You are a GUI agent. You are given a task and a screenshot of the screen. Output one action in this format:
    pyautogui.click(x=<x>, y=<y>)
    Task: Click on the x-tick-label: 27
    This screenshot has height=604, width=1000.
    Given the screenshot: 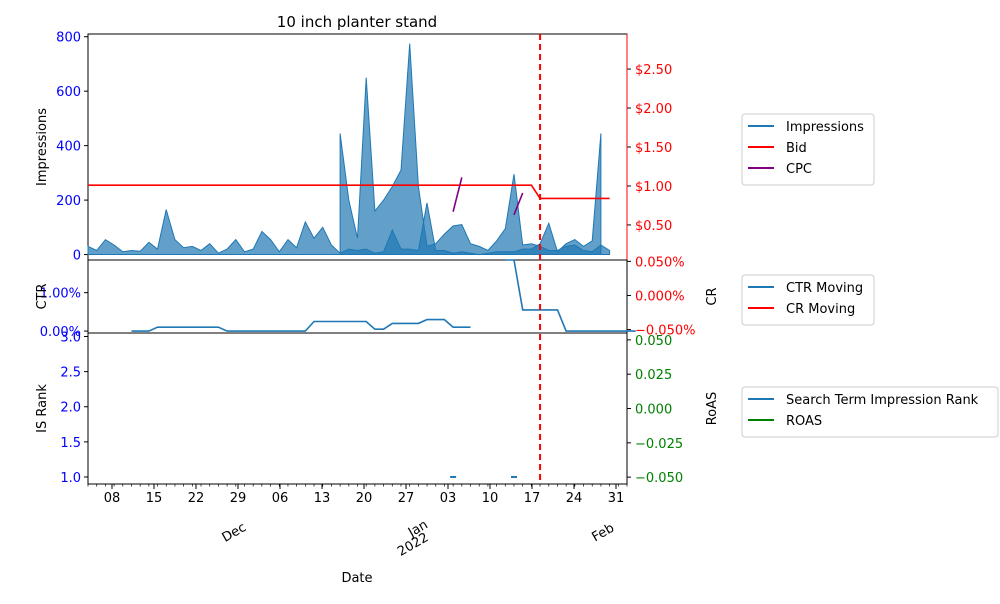 What is the action you would take?
    pyautogui.click(x=406, y=498)
    